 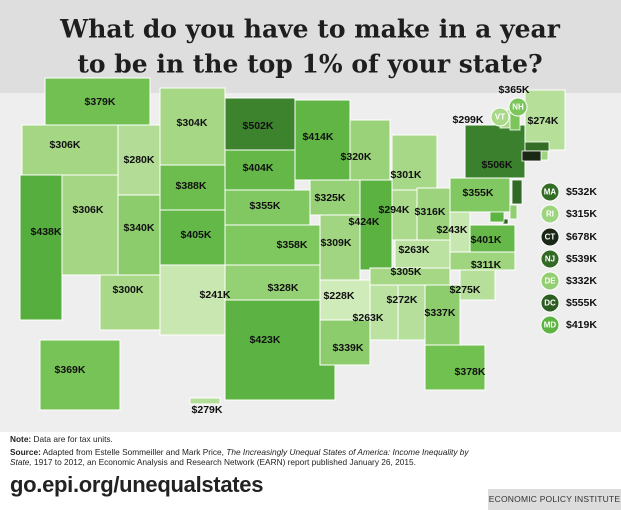 I want to click on small-state-abbr: MD, so click(x=550, y=325).